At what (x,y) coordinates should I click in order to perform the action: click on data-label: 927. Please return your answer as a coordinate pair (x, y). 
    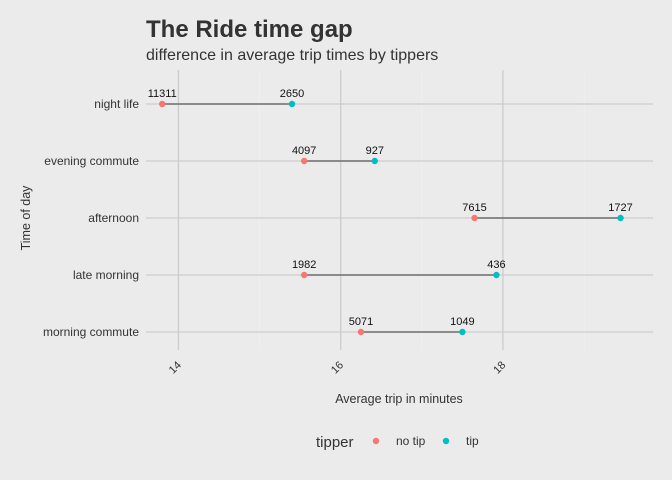
    Looking at the image, I should click on (375, 151).